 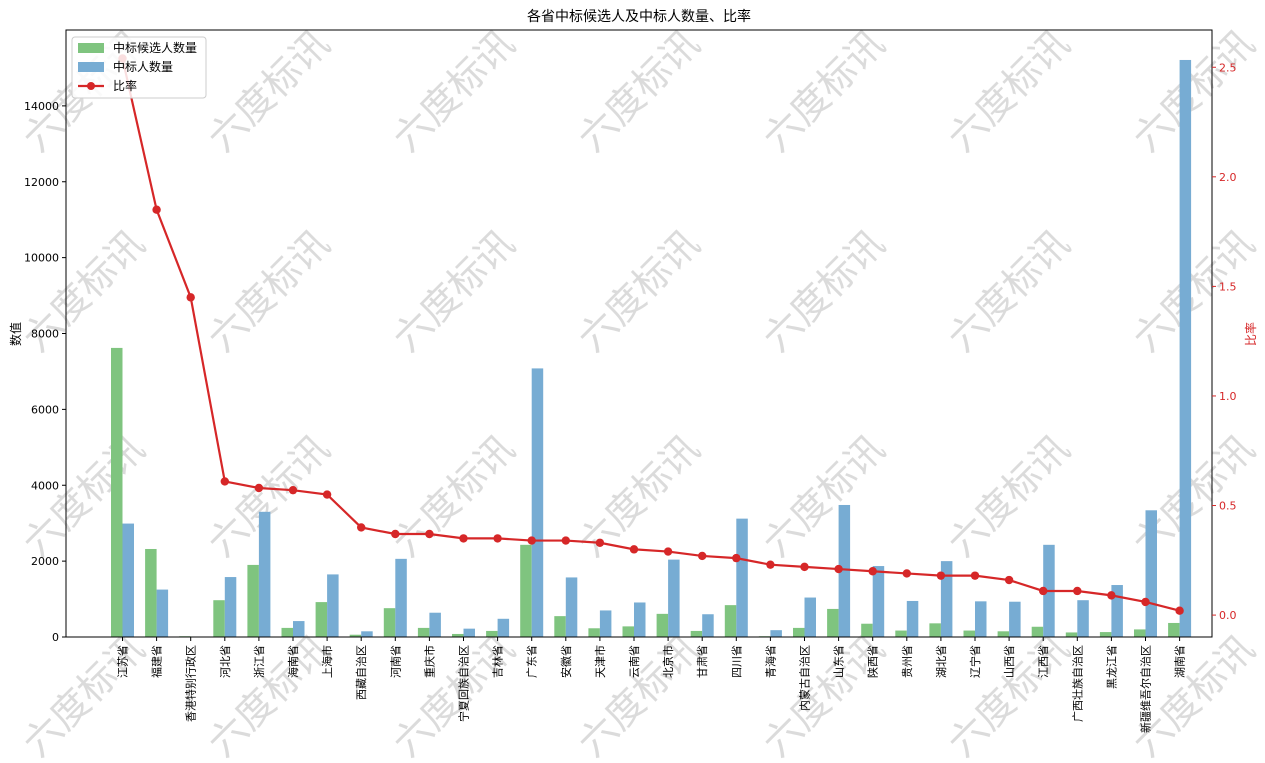 What do you see at coordinates (873, 661) in the screenshot?
I see `x-tick-label: 陕西省` at bounding box center [873, 661].